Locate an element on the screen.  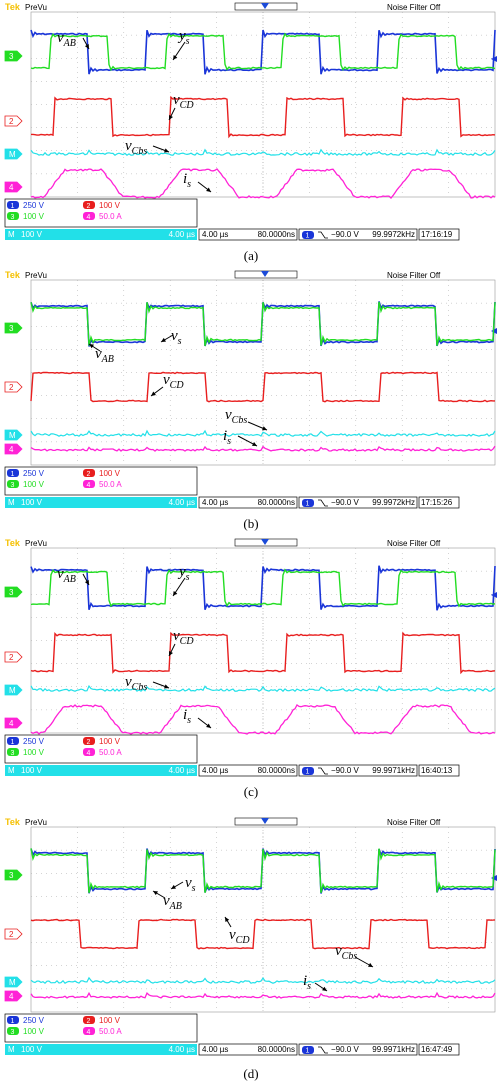
clock-box is located at coordinates (439, 502).